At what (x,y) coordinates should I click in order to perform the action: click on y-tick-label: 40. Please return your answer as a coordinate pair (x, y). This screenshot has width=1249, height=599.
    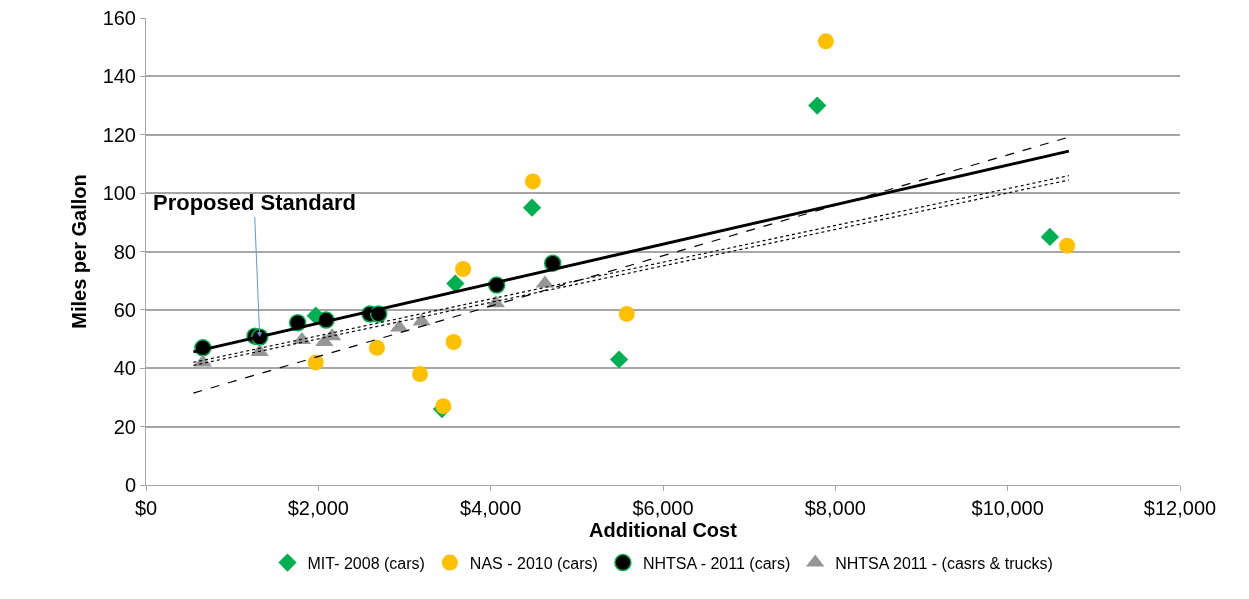
    Looking at the image, I should click on (124, 368).